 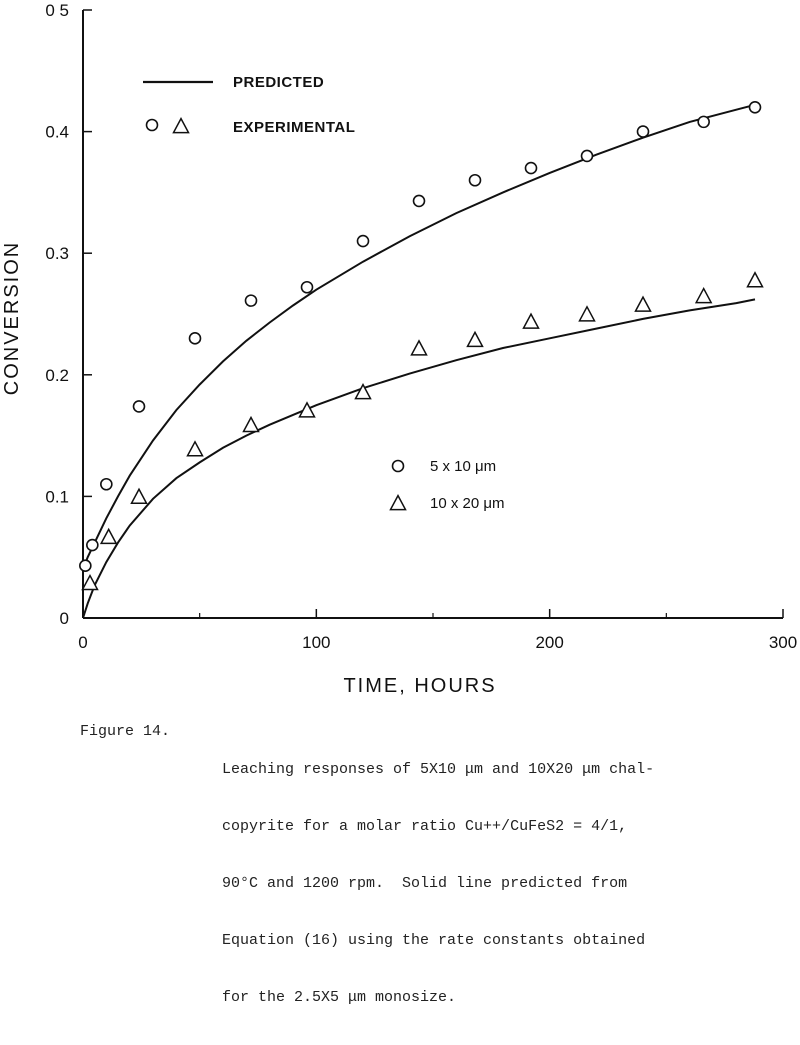 I want to click on chart-legend: PREDICTED EXPERIMENTAL, so click(x=249, y=105).